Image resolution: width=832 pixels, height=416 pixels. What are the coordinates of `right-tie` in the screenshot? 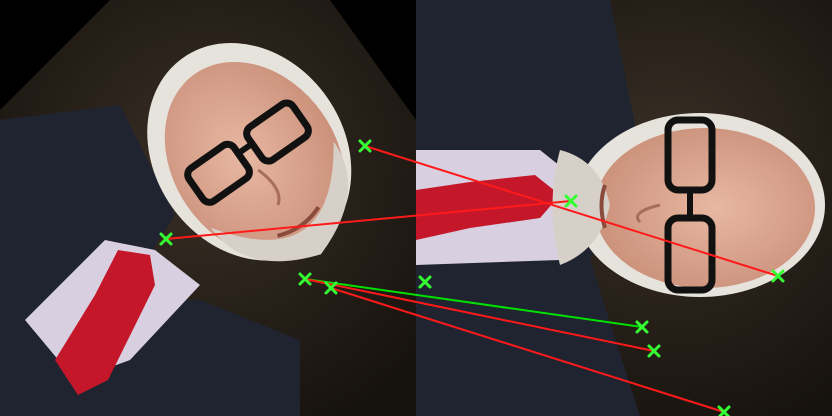 It's located at (488, 207).